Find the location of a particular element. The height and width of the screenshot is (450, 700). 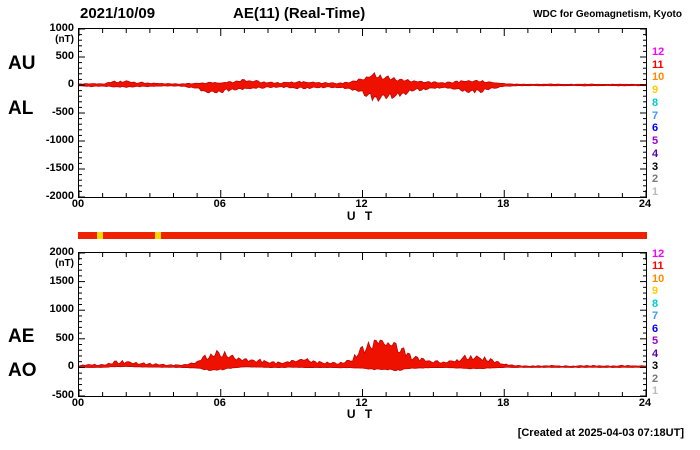

plot-date: 2021/10/09 is located at coordinates (118, 13).